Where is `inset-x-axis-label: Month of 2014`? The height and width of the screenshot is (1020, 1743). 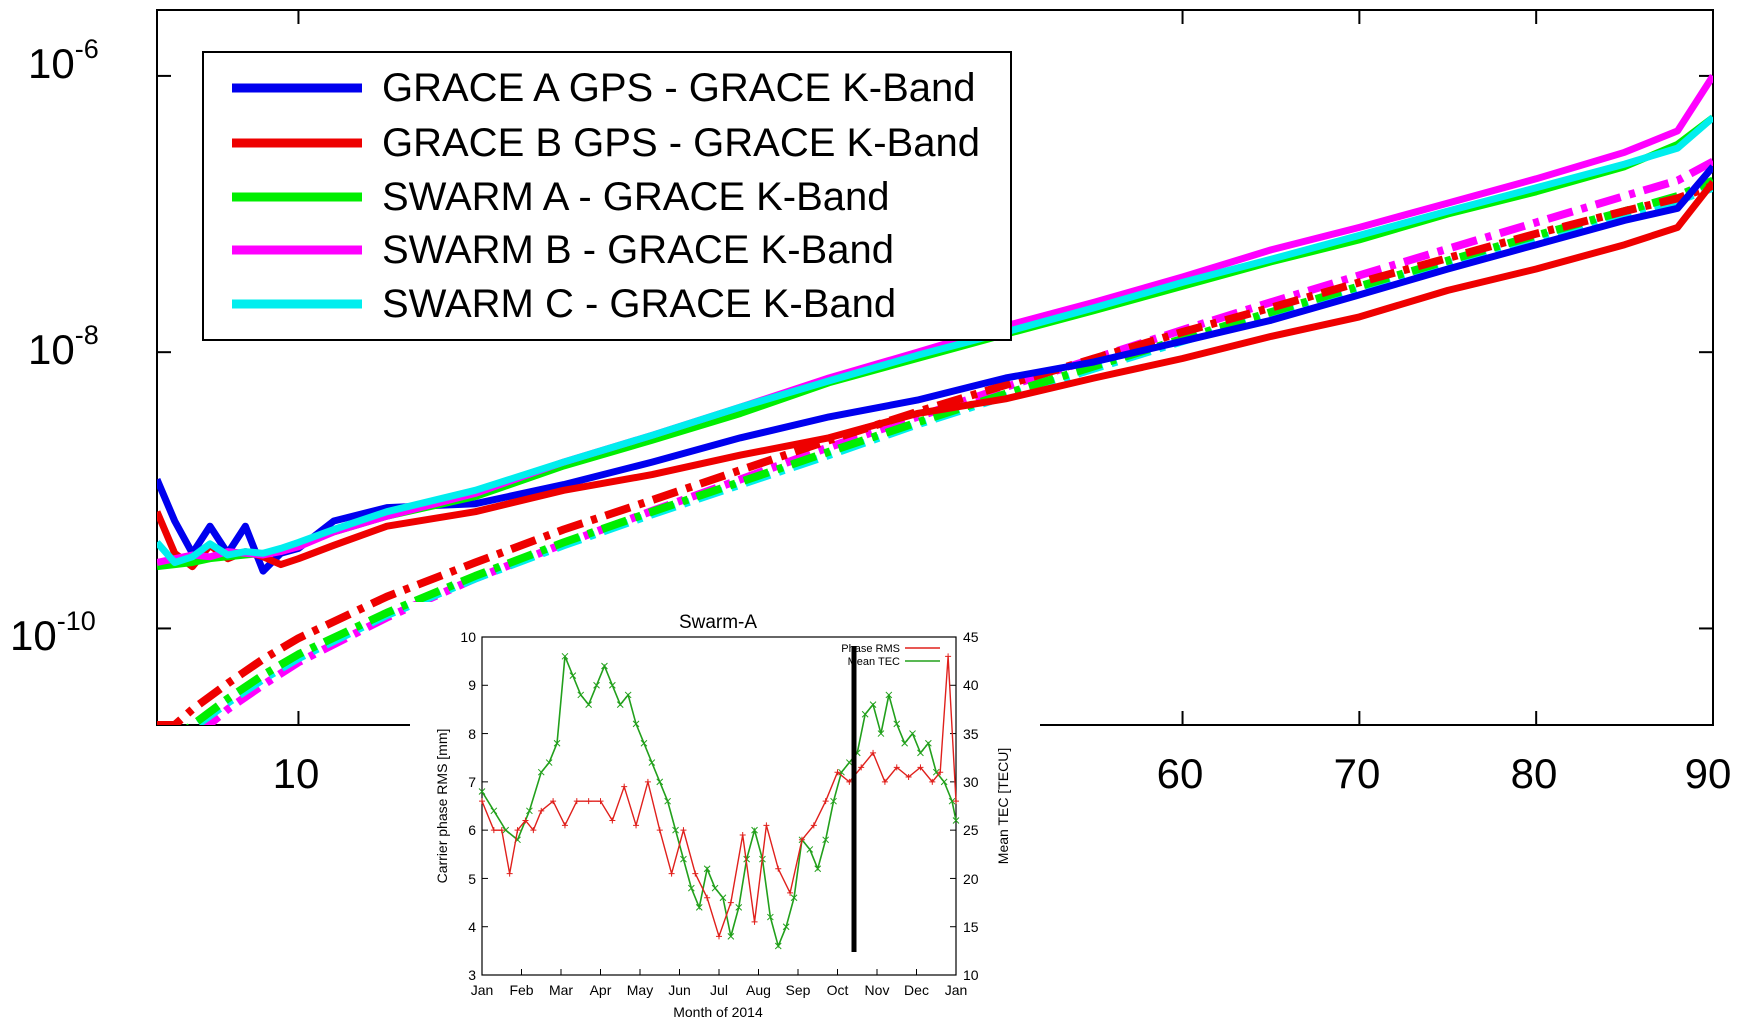 inset-x-axis-label: Month of 2014 is located at coordinates (718, 1012).